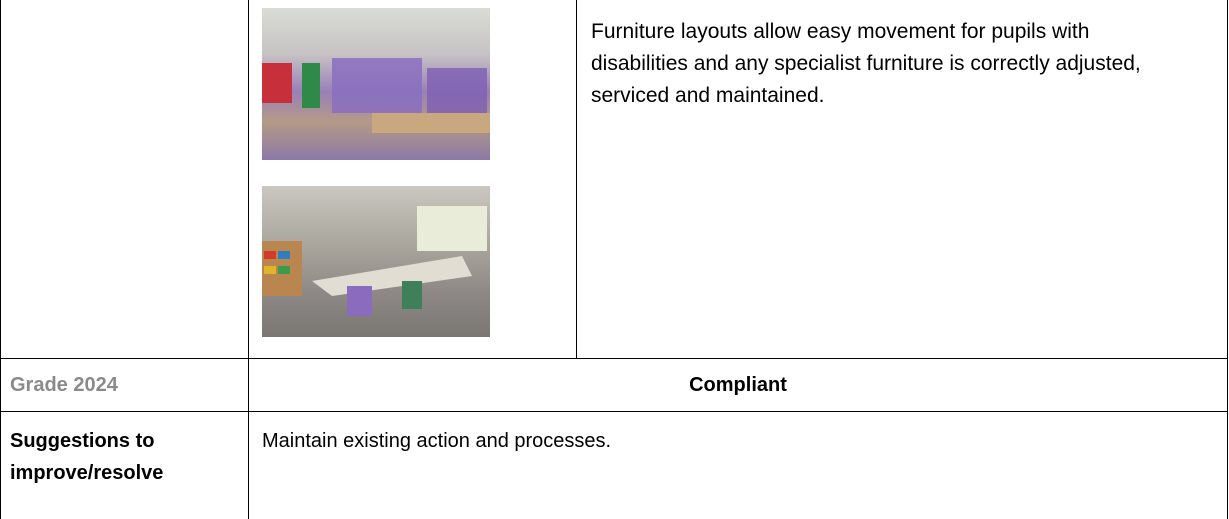 Image resolution: width=1229 pixels, height=519 pixels. What do you see at coordinates (87, 457) in the screenshot?
I see `suggestions-label: Suggestions to improve/resolve` at bounding box center [87, 457].